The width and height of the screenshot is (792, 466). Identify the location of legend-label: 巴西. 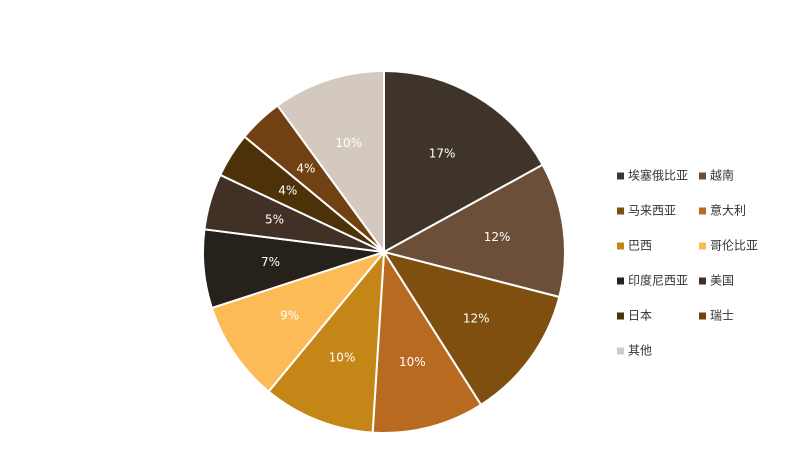
(640, 246).